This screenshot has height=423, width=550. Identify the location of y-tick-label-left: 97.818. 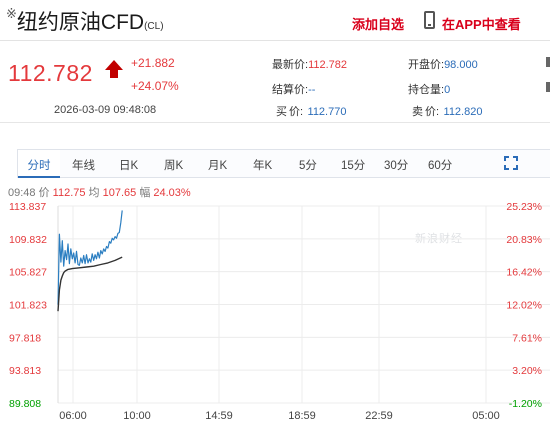
(25, 338).